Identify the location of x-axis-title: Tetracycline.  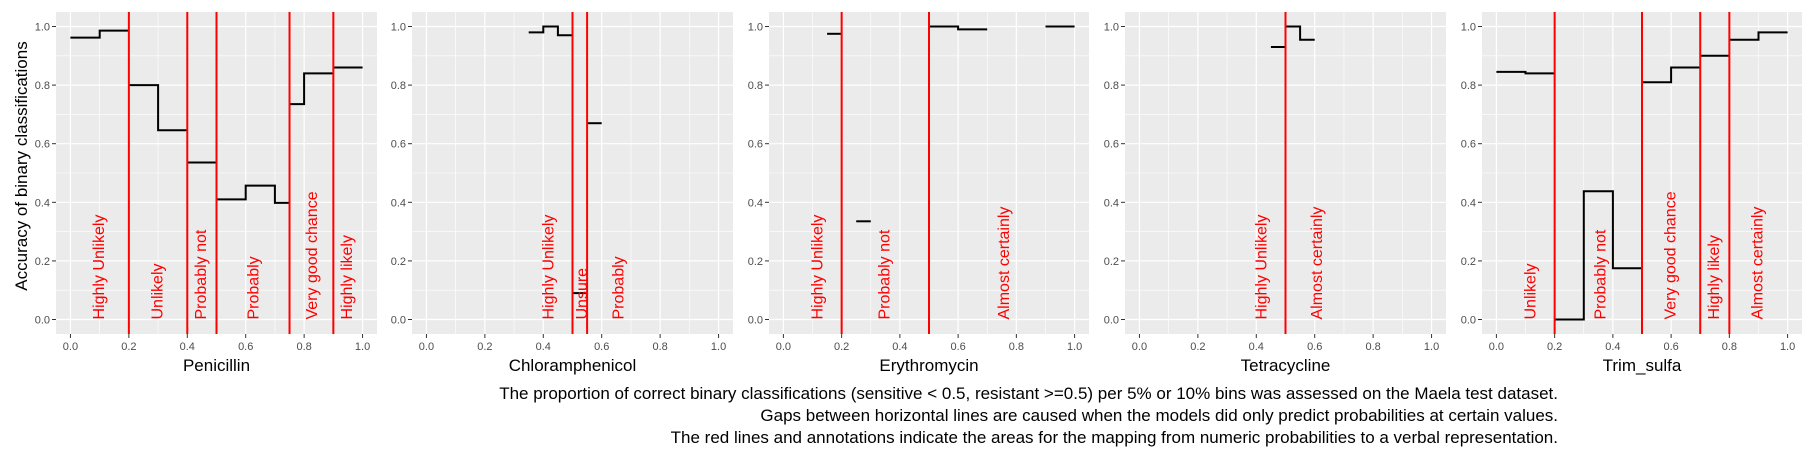
(1286, 365).